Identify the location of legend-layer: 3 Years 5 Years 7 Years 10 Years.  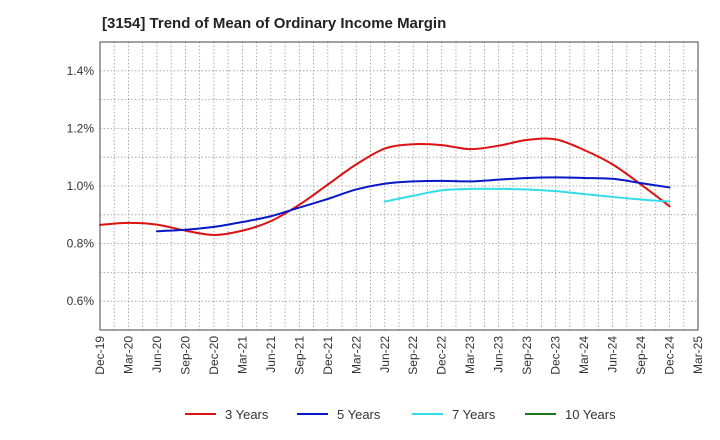
(400, 414).